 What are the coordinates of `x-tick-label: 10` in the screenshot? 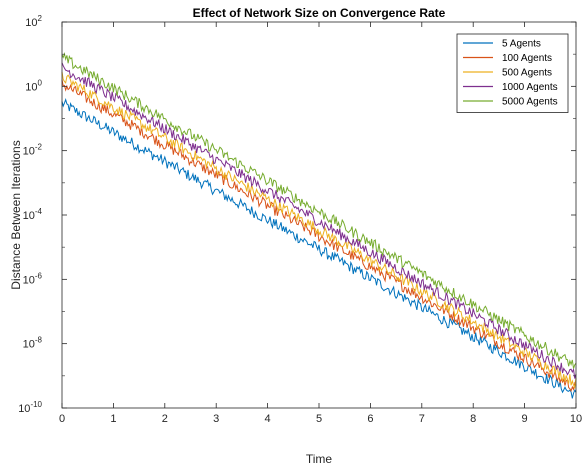 It's located at (576, 419).